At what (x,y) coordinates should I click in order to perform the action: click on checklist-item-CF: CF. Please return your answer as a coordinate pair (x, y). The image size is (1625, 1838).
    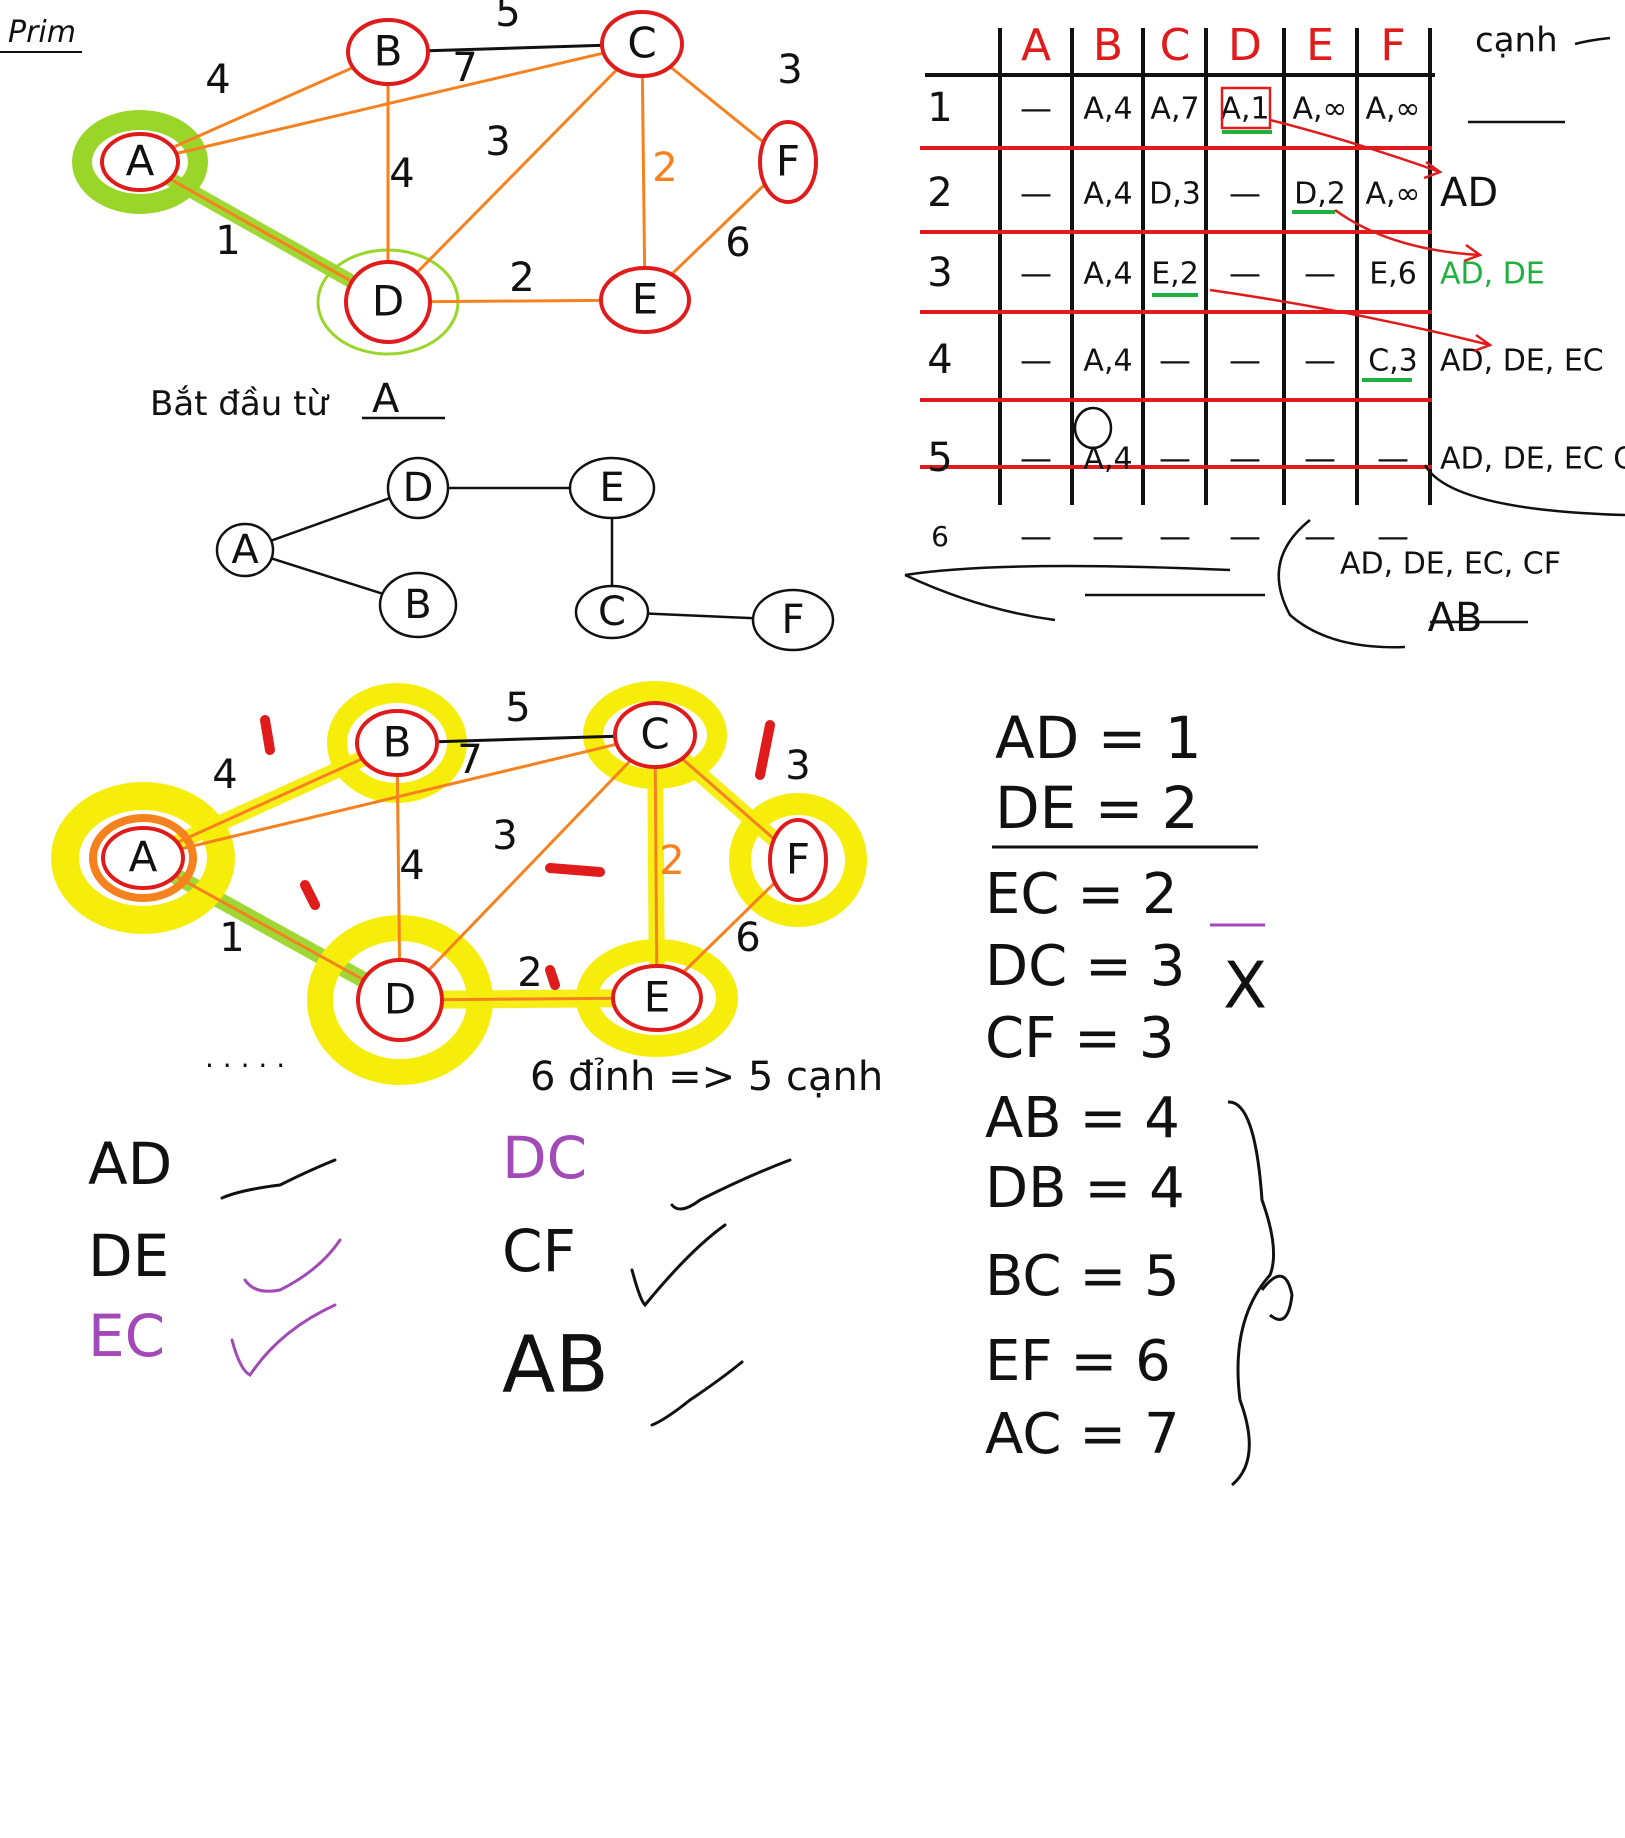
    Looking at the image, I should click on (539, 1251).